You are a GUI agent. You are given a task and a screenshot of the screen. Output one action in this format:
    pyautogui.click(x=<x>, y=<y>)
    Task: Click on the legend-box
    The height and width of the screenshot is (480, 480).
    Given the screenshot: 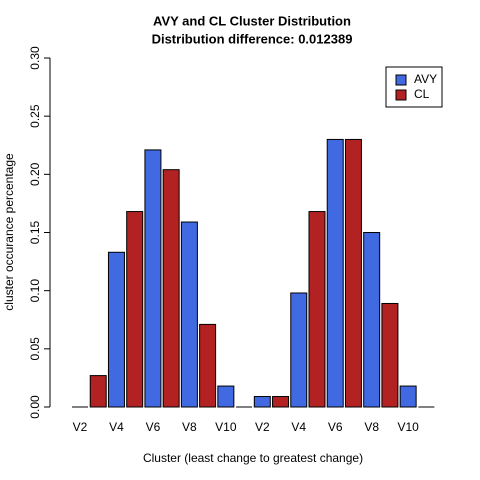 What is the action you would take?
    pyautogui.click(x=414, y=87)
    